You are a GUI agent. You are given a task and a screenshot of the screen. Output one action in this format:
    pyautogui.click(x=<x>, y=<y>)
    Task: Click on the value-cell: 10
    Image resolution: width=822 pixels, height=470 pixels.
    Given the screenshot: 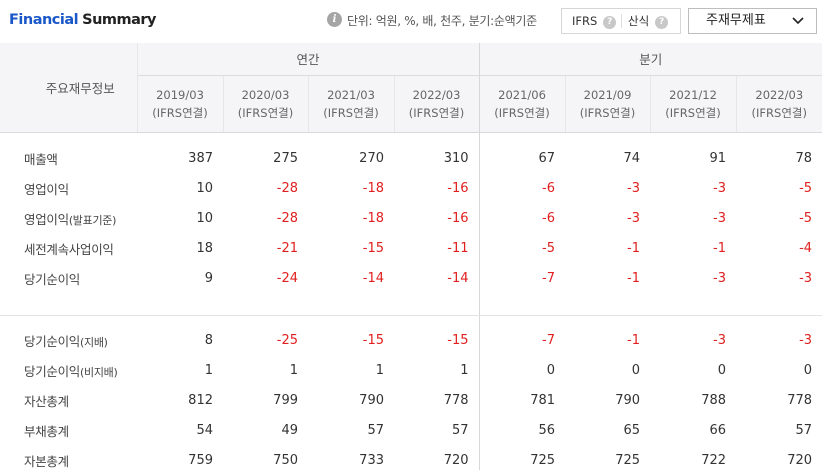 What is the action you would take?
    pyautogui.click(x=204, y=218)
    